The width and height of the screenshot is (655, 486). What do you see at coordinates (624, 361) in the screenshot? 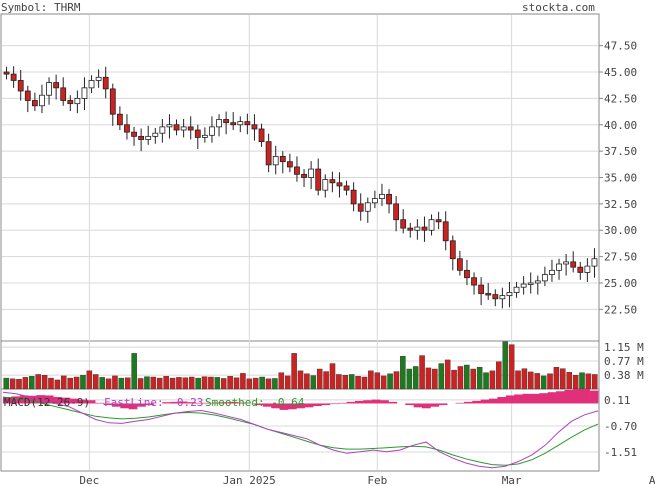
I see `volume-tick-label: 0.77 M` at bounding box center [624, 361].